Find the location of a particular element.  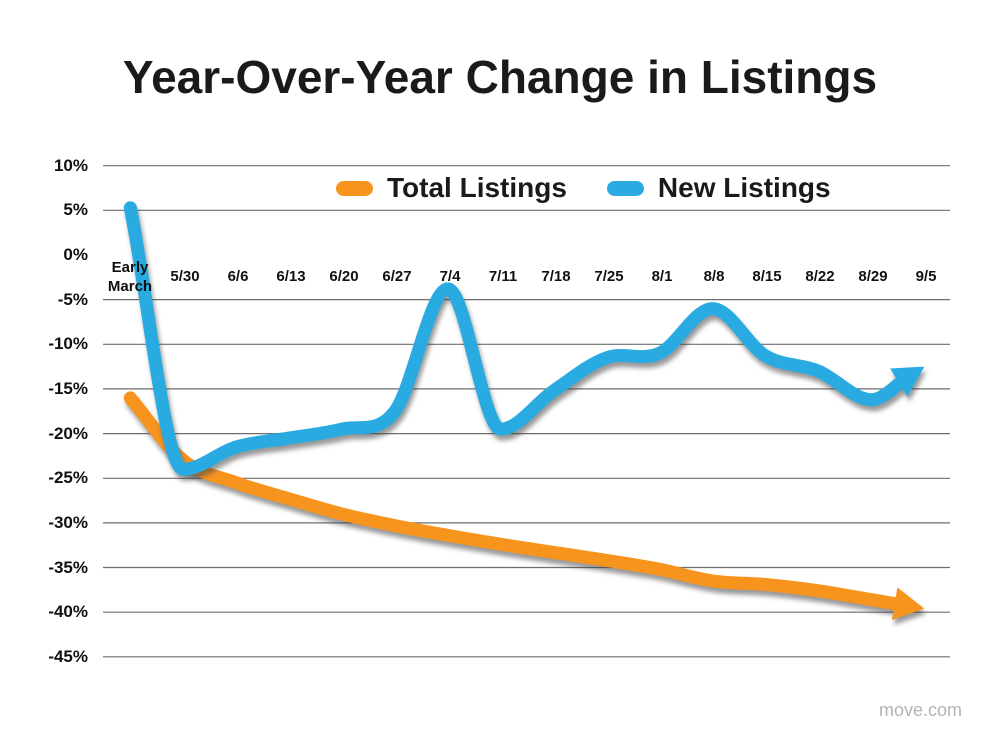

total-listings-arrowhead is located at coordinates (908, 603).